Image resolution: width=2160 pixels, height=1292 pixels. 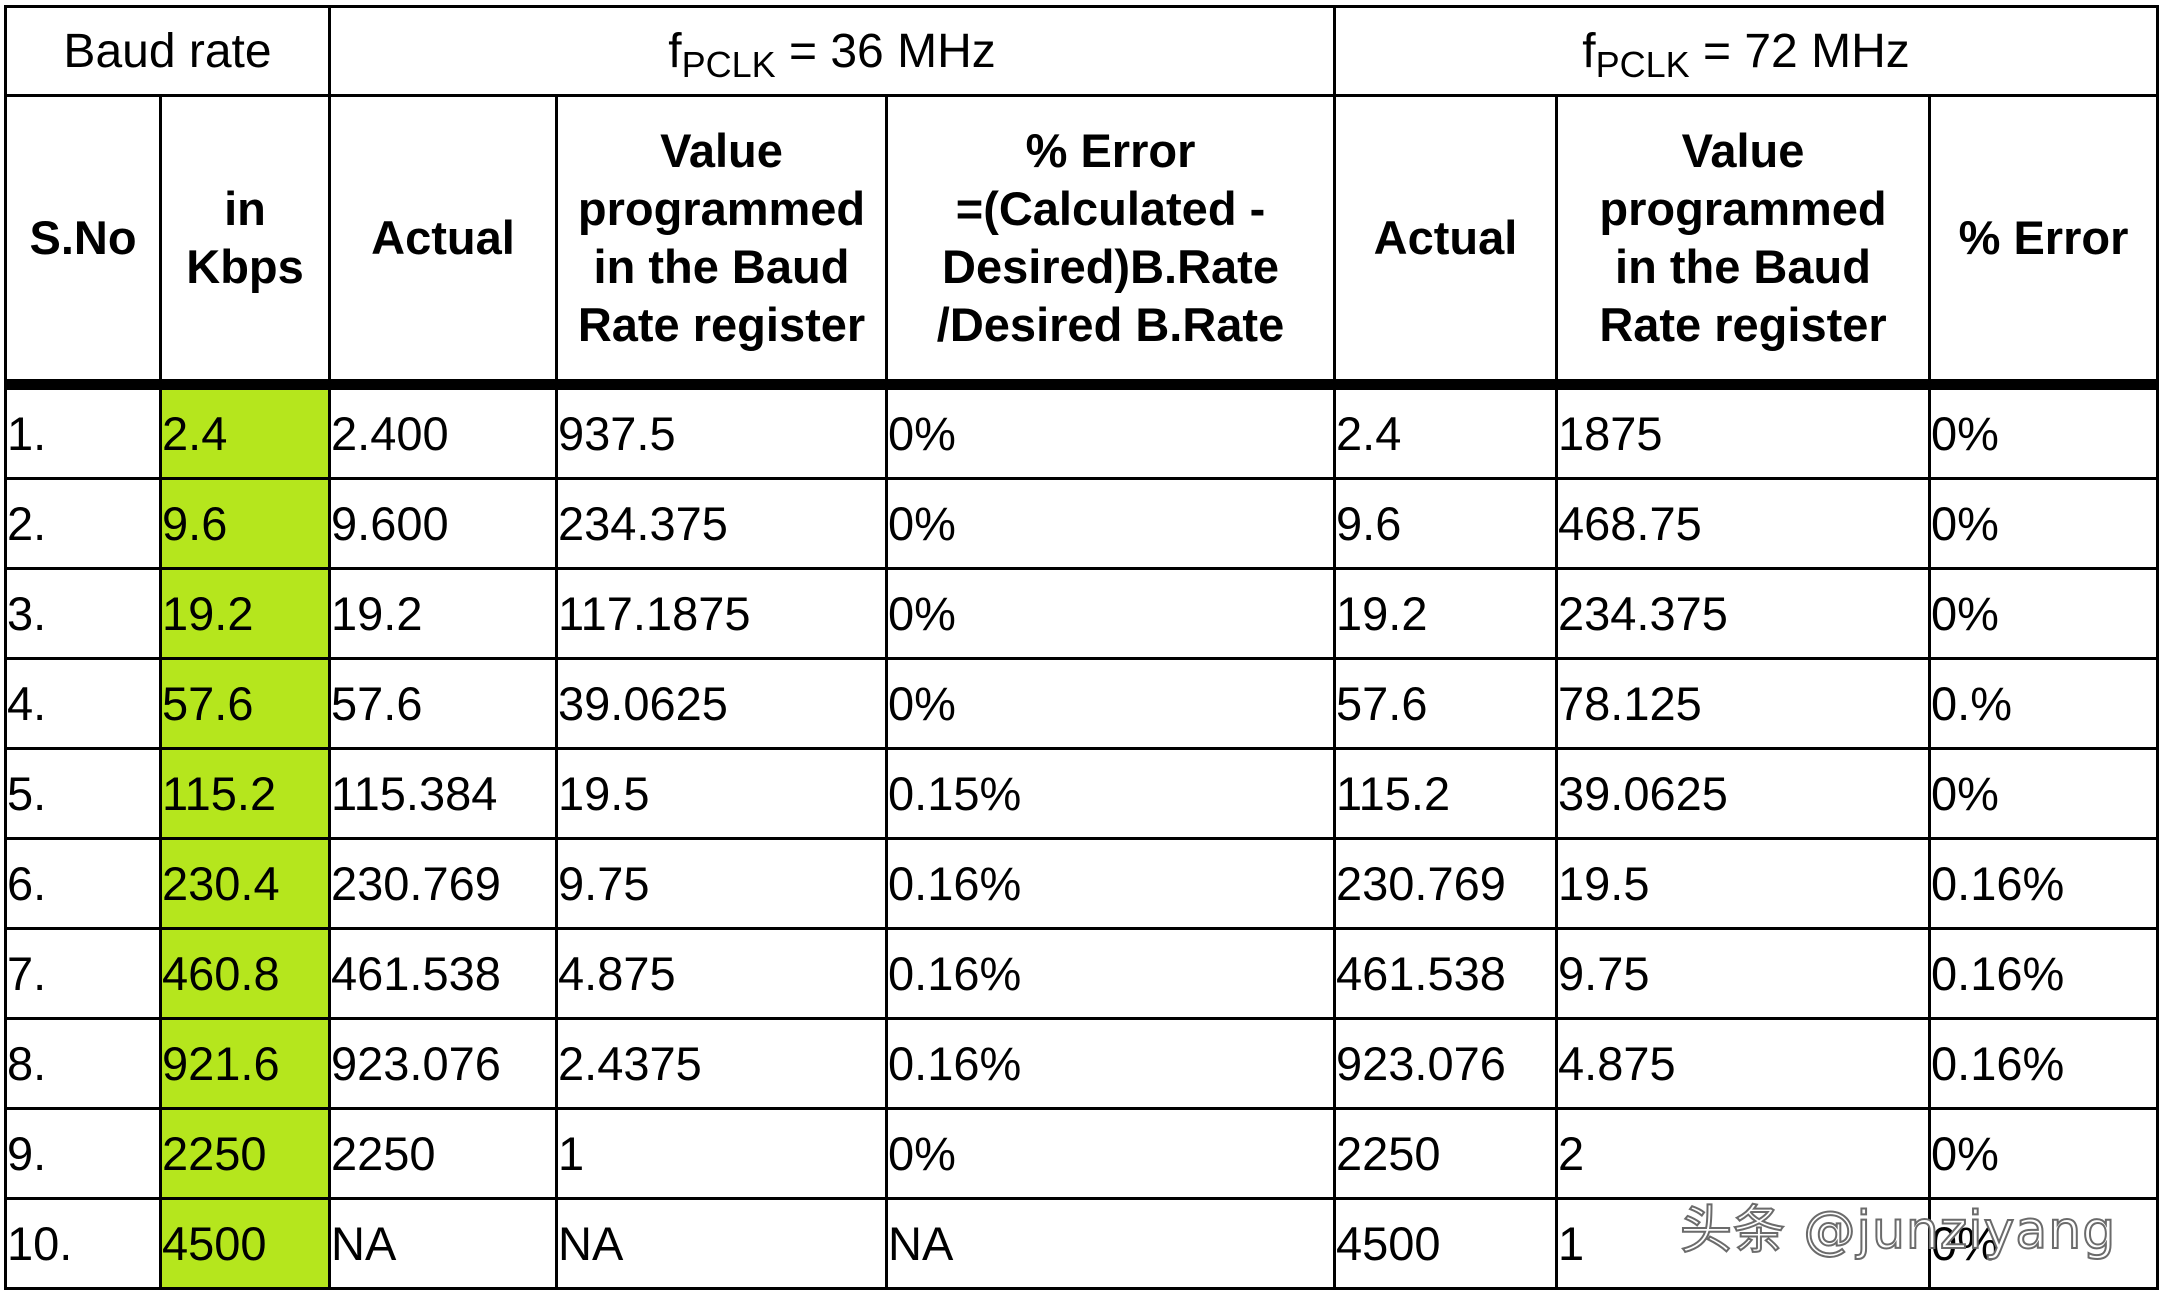 What do you see at coordinates (443, 1243) in the screenshot?
I see `actual-36-cell: NA` at bounding box center [443, 1243].